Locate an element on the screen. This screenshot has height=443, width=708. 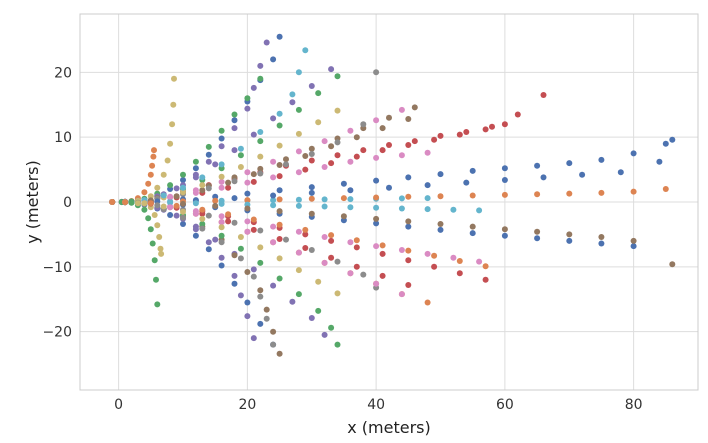
x-tick-label: 60 is located at coordinates (505, 405).